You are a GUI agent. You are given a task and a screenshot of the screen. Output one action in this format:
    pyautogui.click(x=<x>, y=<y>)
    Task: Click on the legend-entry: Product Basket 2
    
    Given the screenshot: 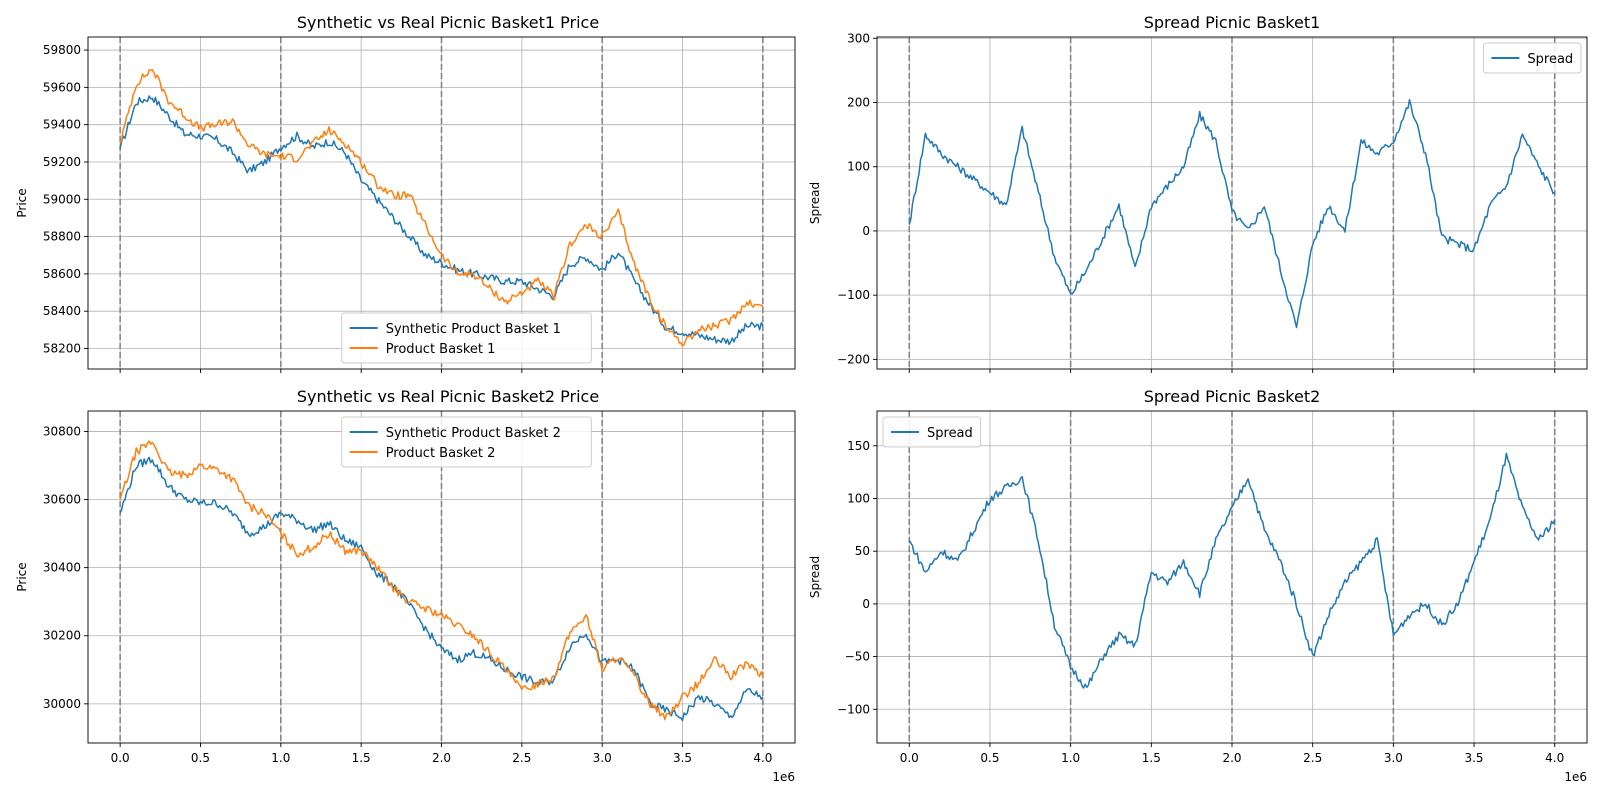 What is the action you would take?
    pyautogui.click(x=441, y=453)
    